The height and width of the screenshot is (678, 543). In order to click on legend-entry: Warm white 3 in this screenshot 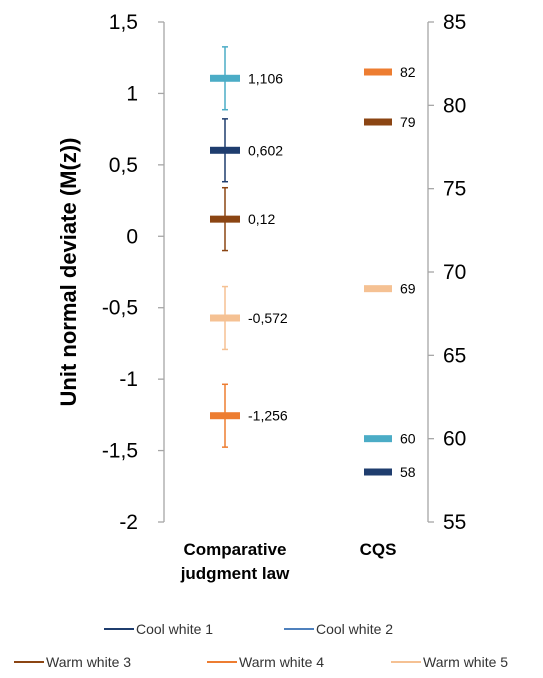, I will do `click(88, 662)`.